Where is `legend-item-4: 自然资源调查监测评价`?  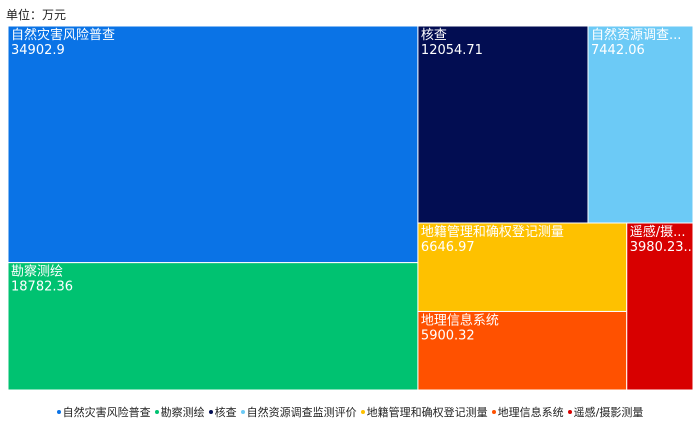
legend-item-4: 自然资源调查监测评价 is located at coordinates (298, 412).